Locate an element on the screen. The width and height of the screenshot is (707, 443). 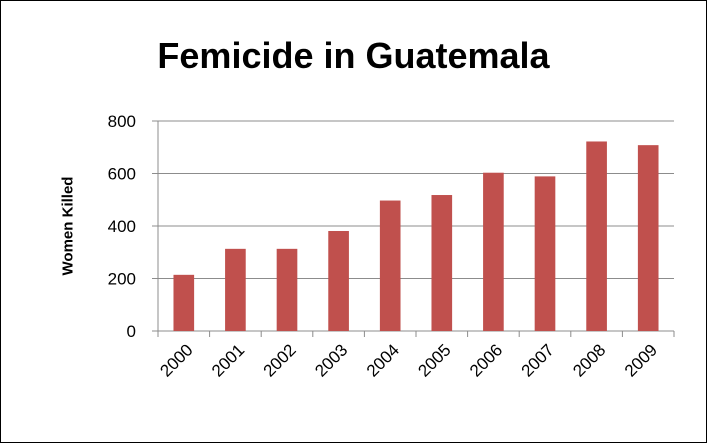
chart-title: Femicide in Guatemala is located at coordinates (353, 55).